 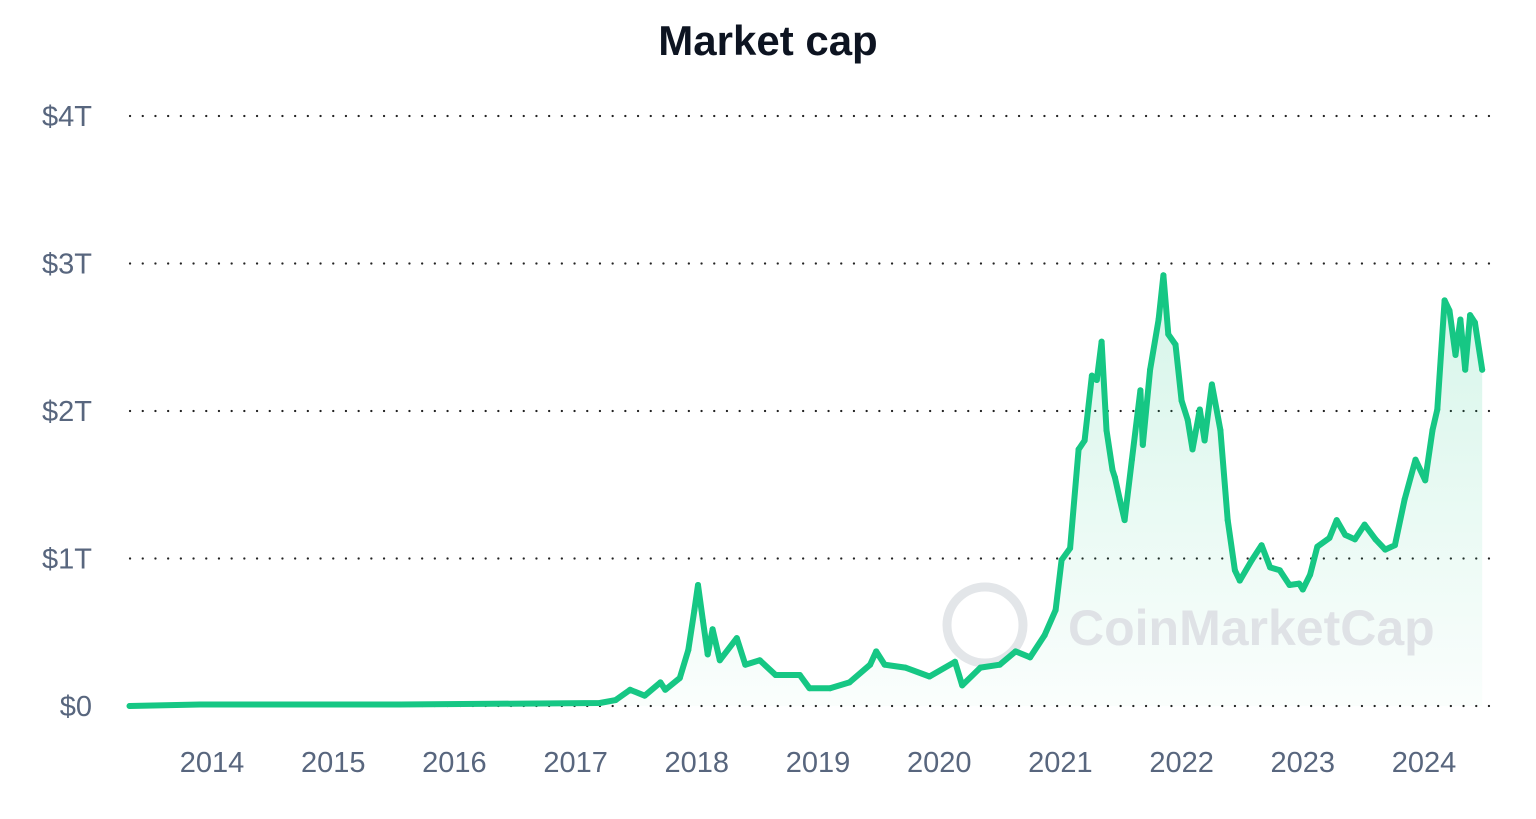 I want to click on x-tick-label: 2017, so click(x=575, y=763).